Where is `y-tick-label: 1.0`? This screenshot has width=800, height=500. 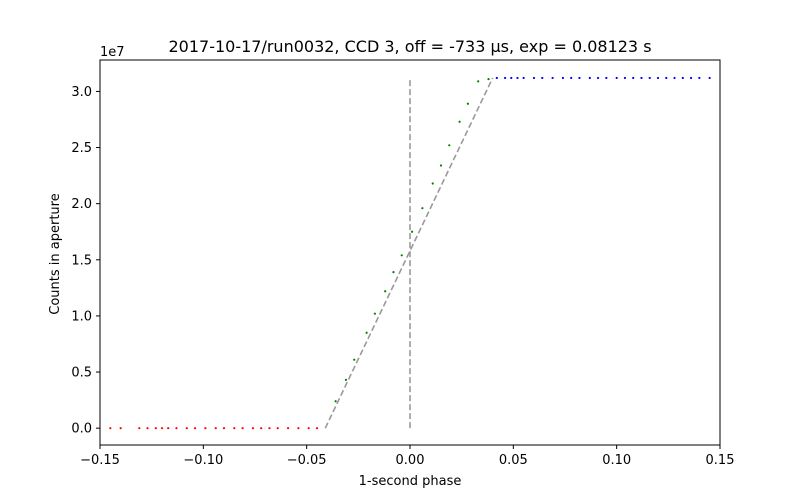 y-tick-label: 1.0 is located at coordinates (81, 316).